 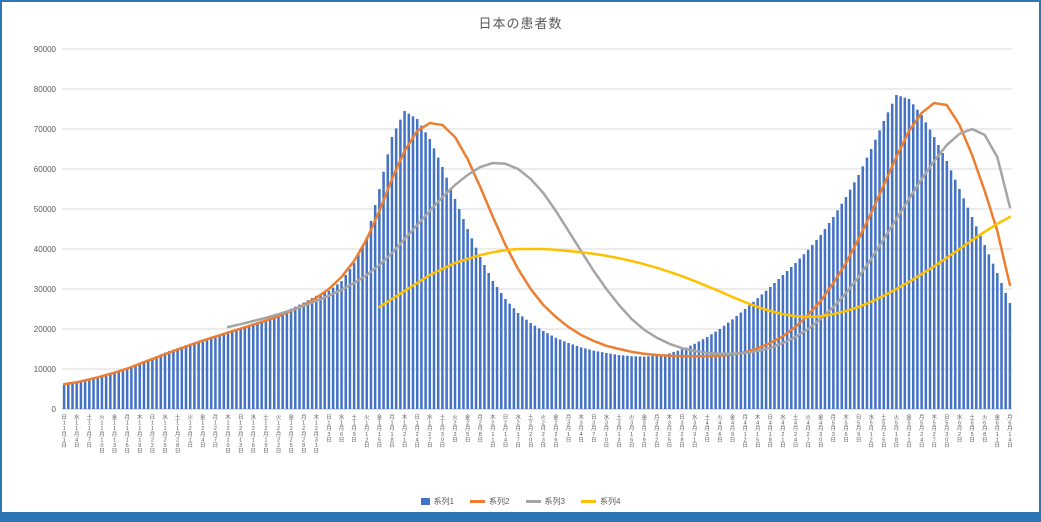 I want to click on legend-item-系列1: 系列1, so click(x=437, y=501).